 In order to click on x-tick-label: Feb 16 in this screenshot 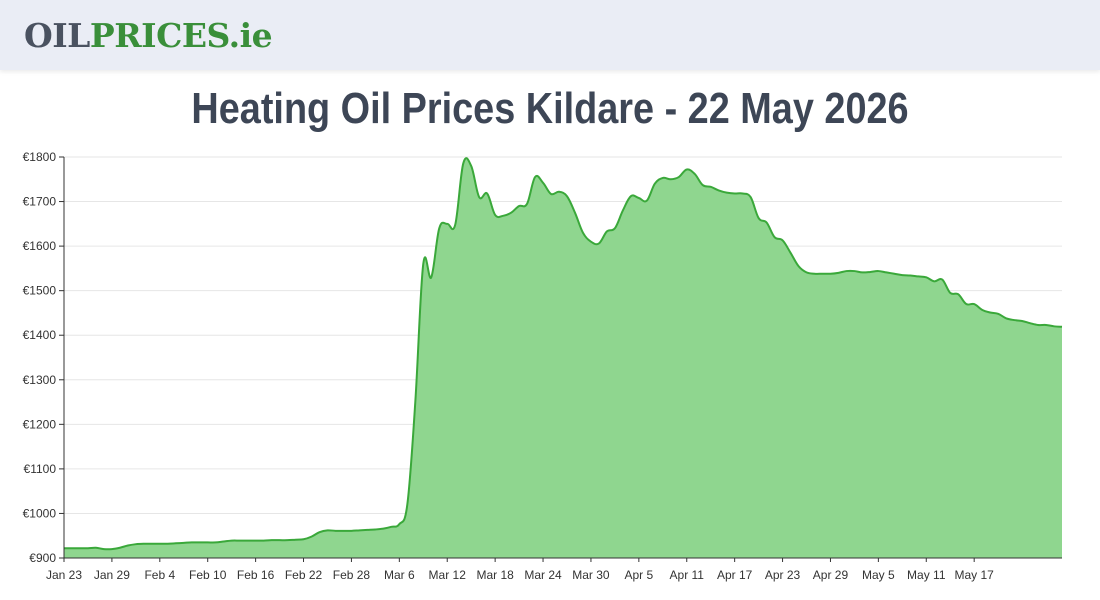, I will do `click(256, 575)`.